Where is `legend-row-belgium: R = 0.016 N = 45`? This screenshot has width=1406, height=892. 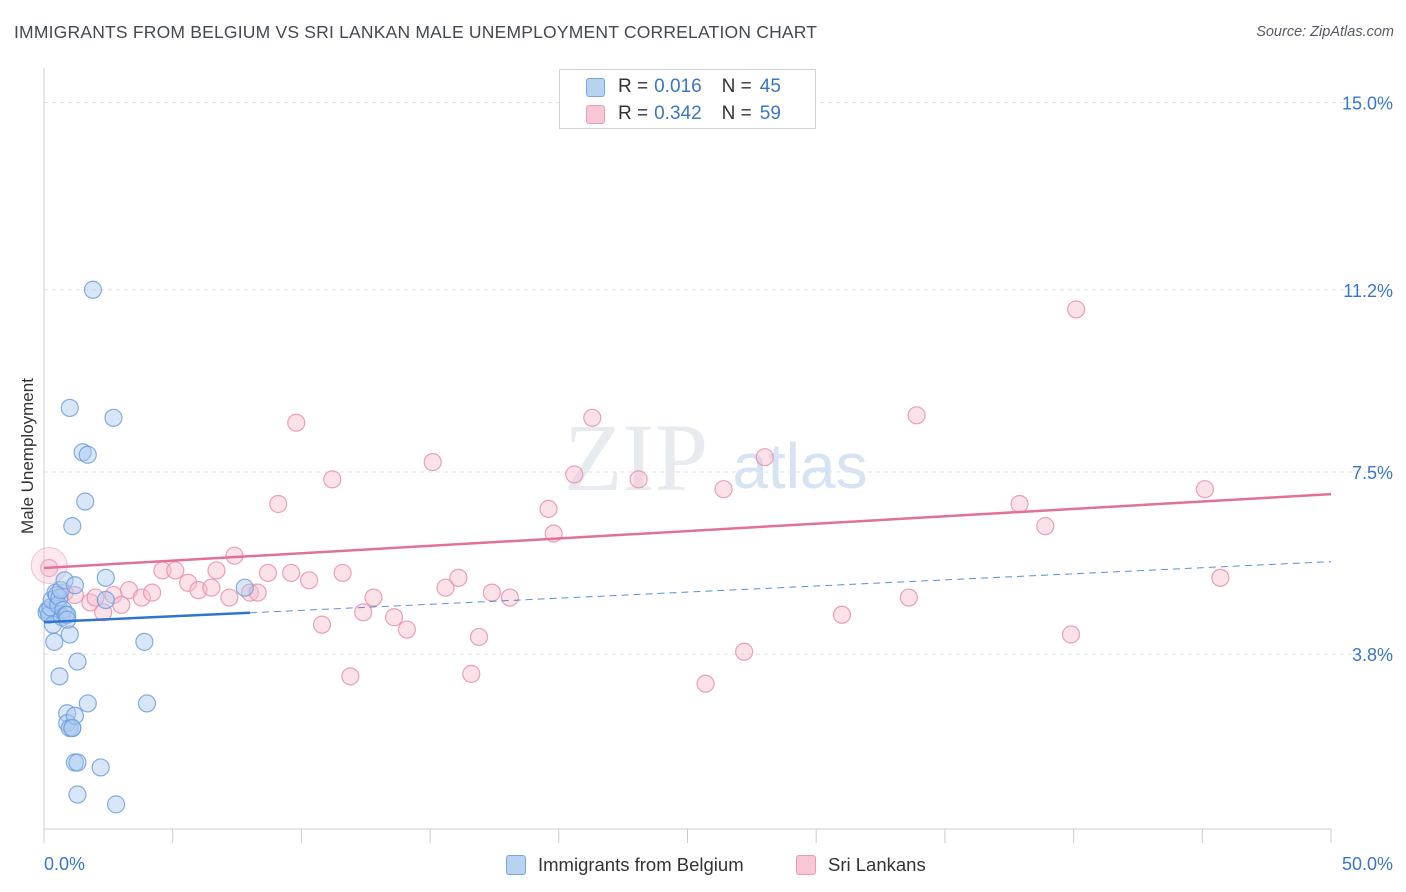 legend-row-belgium: R = 0.016 N = 45 is located at coordinates (683, 87).